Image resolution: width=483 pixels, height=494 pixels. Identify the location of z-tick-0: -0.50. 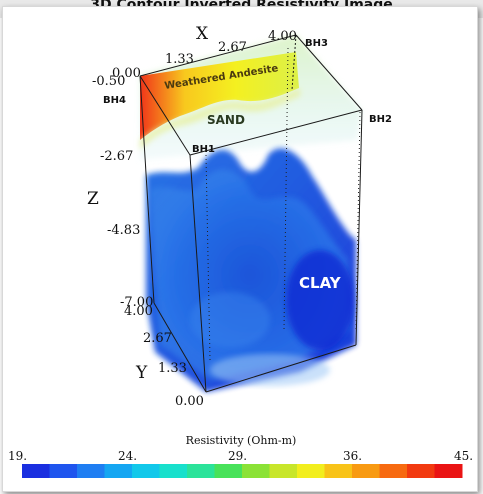
(108, 81).